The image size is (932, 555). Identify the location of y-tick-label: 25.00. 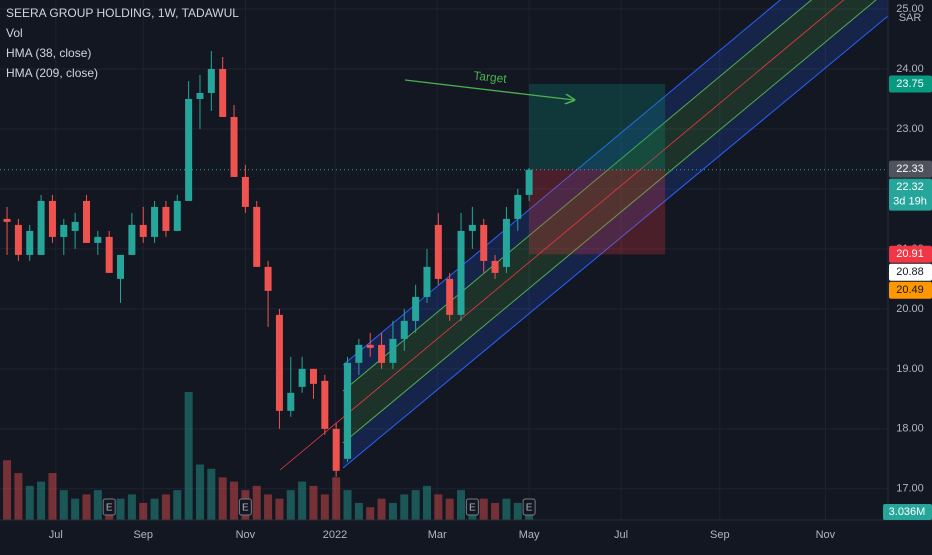
(910, 9).